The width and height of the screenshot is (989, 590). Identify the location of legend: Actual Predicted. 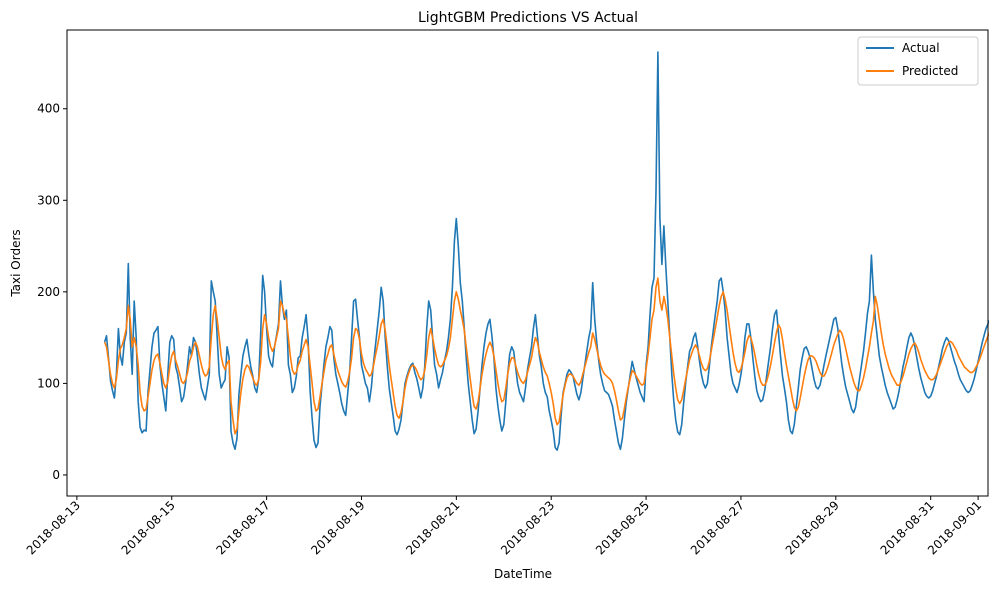
(918, 61).